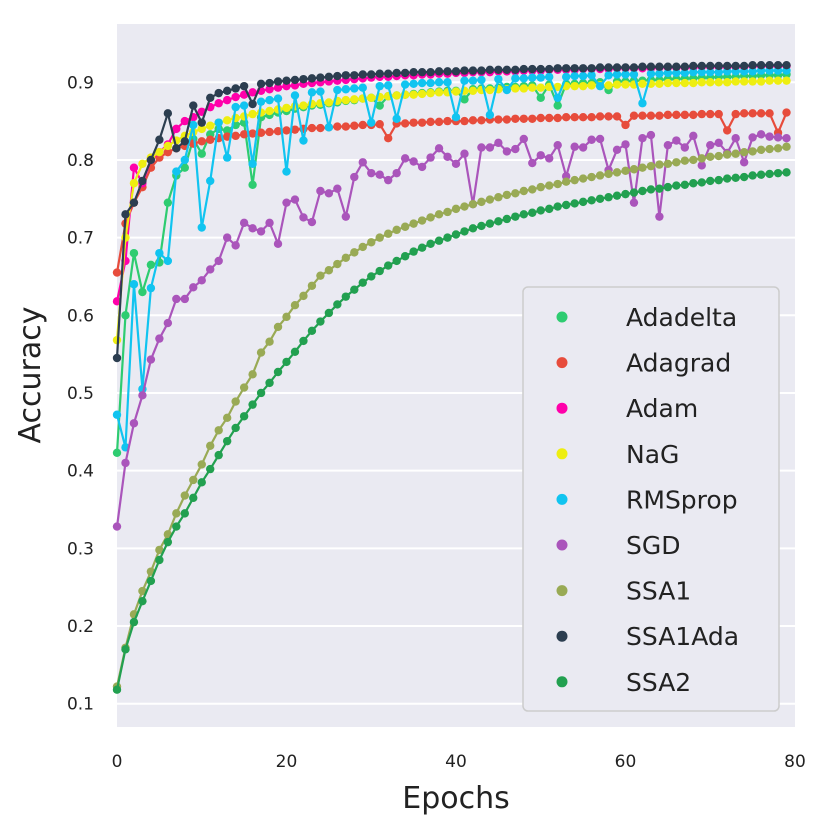  Describe the element at coordinates (80, 472) in the screenshot. I see `y-tick-label: 0.4` at that location.